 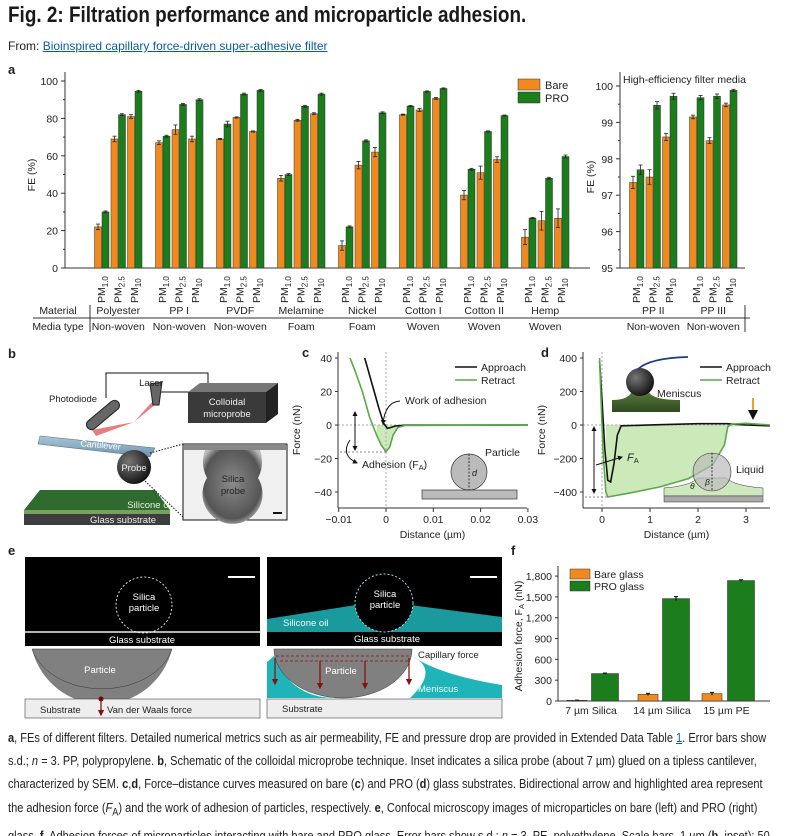 What do you see at coordinates (385, 594) in the screenshot?
I see `silica-label-1: Silica` at bounding box center [385, 594].